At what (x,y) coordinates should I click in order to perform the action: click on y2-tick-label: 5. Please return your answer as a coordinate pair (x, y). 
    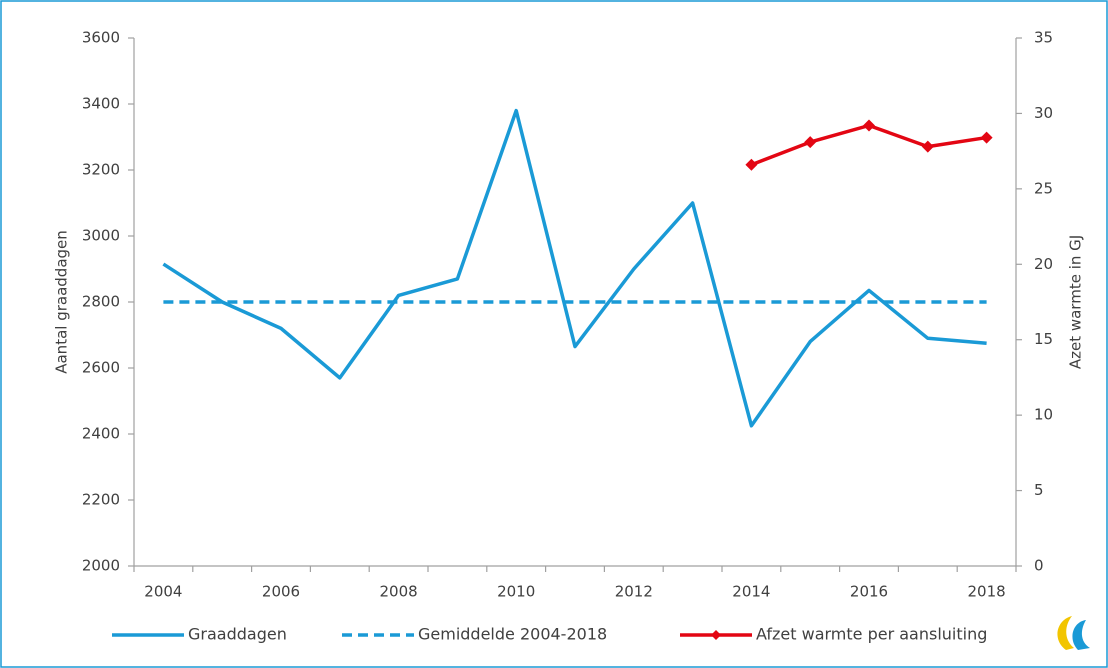
    Looking at the image, I should click on (1039, 490).